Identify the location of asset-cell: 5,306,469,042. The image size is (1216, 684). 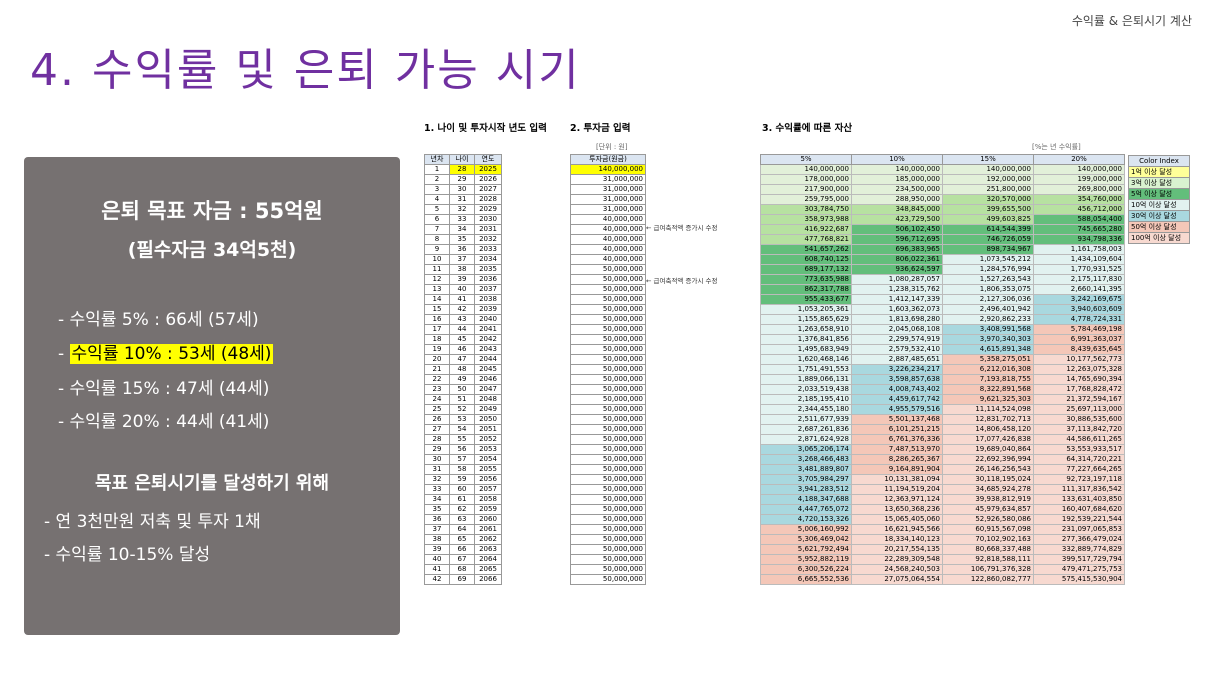
(806, 539).